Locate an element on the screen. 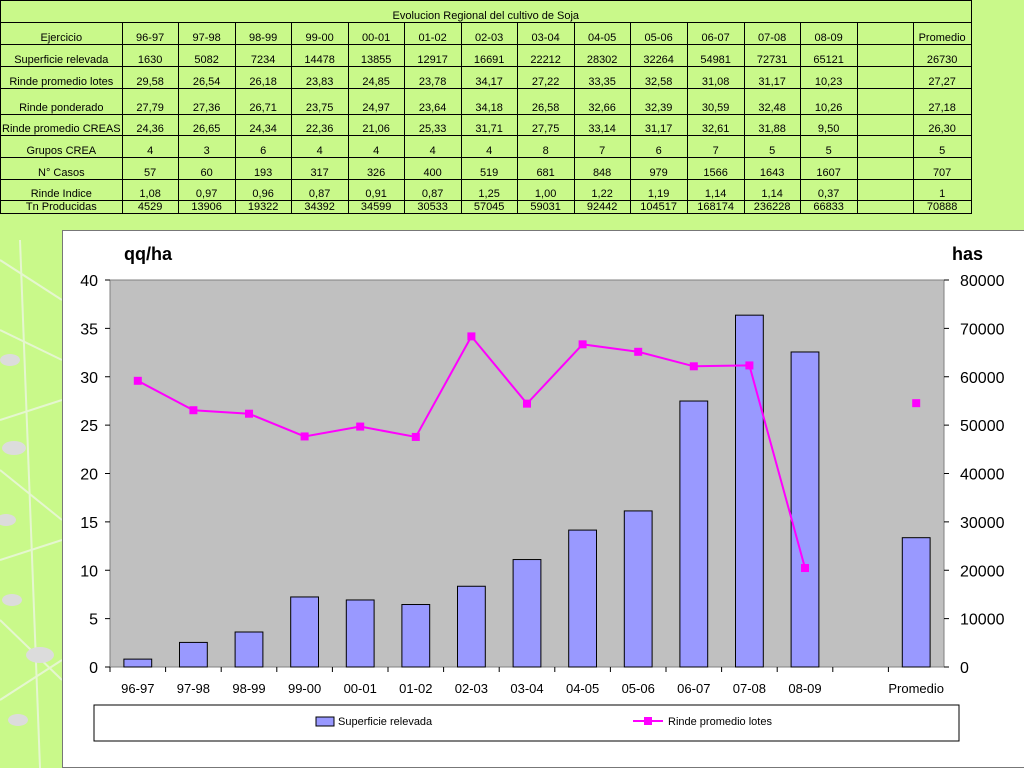 The width and height of the screenshot is (1024, 768). table-cell: 681 is located at coordinates (545, 168).